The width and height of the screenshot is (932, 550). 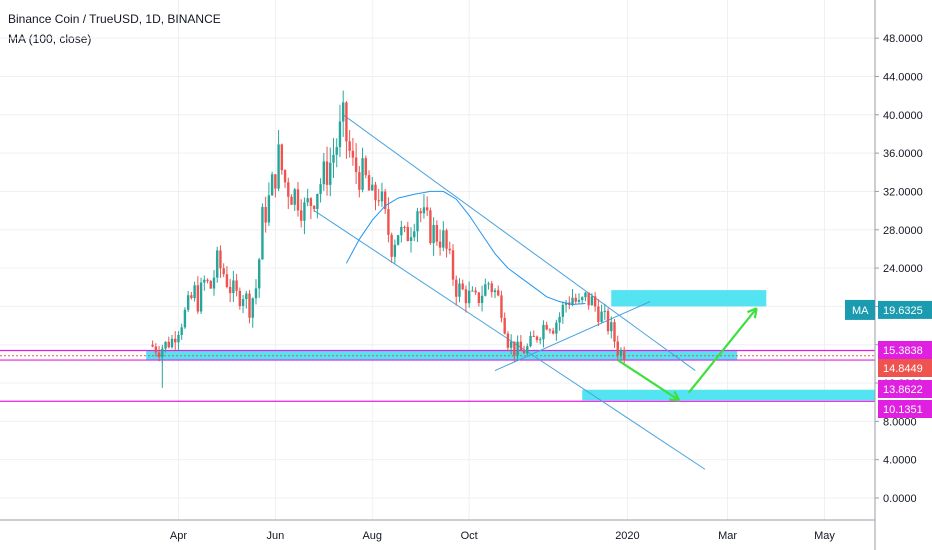 I want to click on x-tick-label: Apr, so click(x=178, y=536).